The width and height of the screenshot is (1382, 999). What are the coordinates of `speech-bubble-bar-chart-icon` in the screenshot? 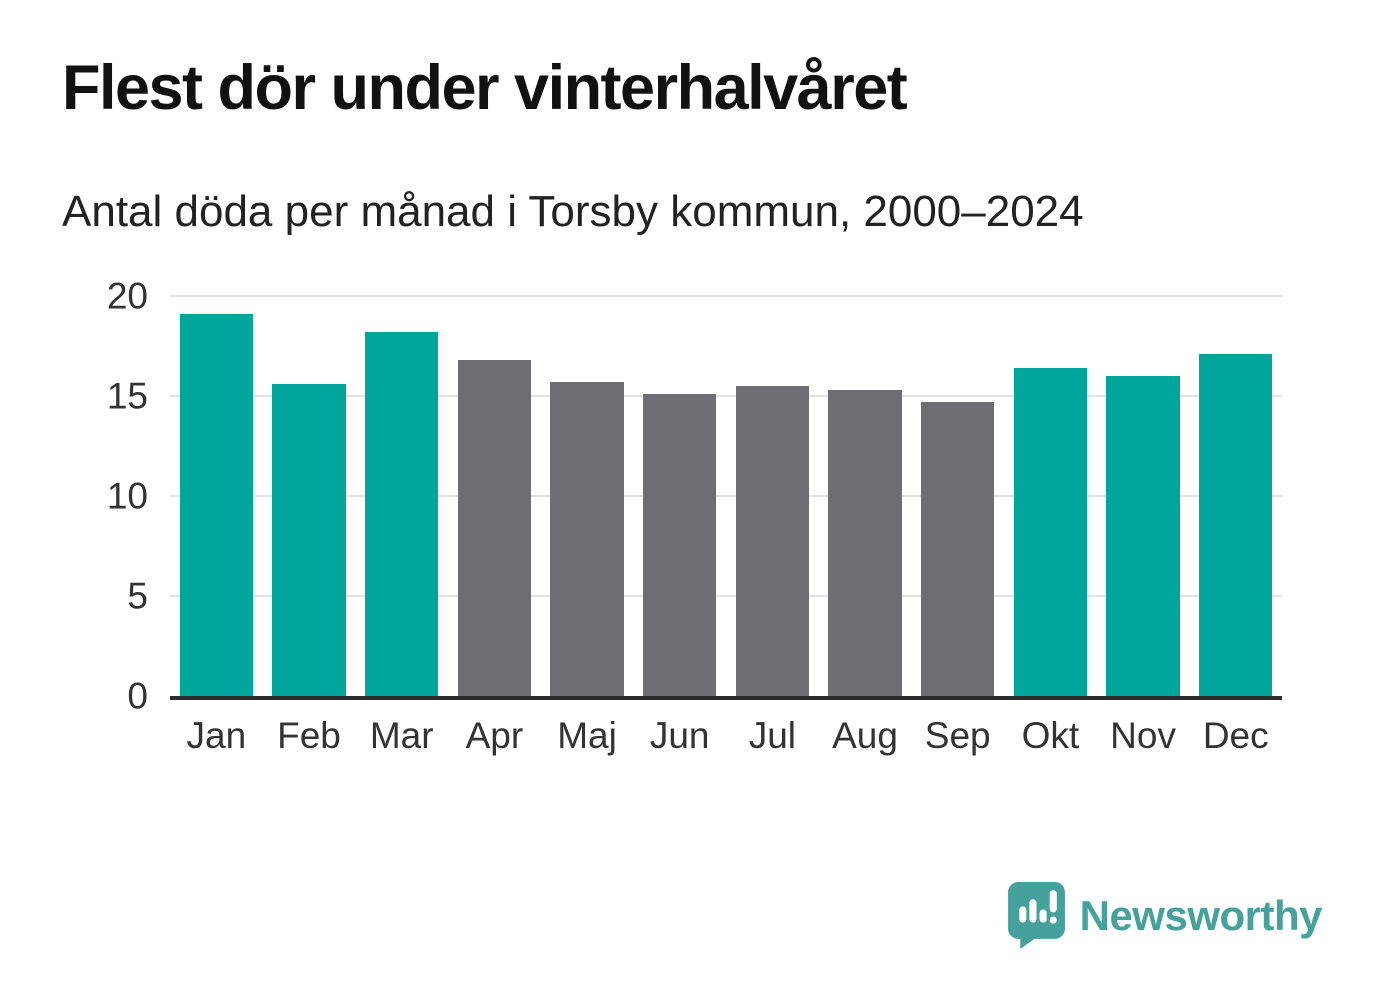 It's located at (1036, 915).